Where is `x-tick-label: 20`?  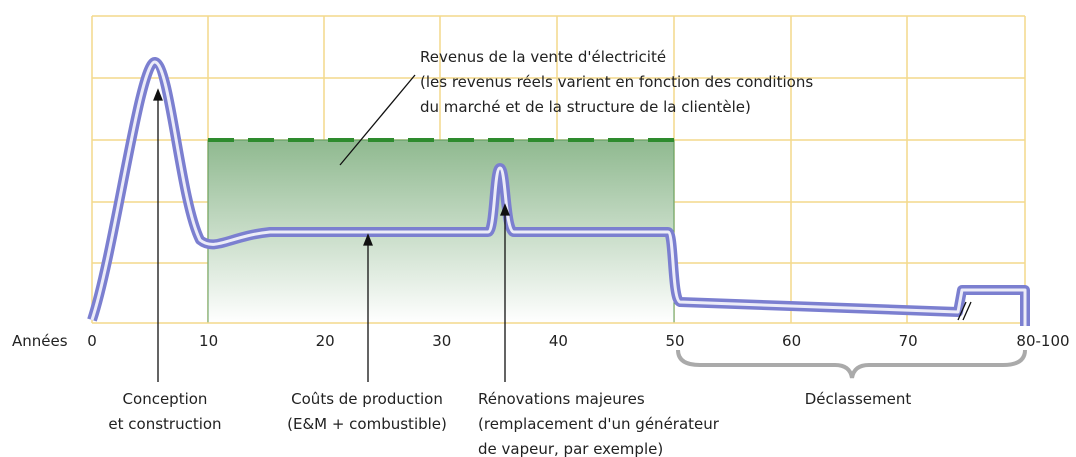 x-tick-label: 20 is located at coordinates (325, 341).